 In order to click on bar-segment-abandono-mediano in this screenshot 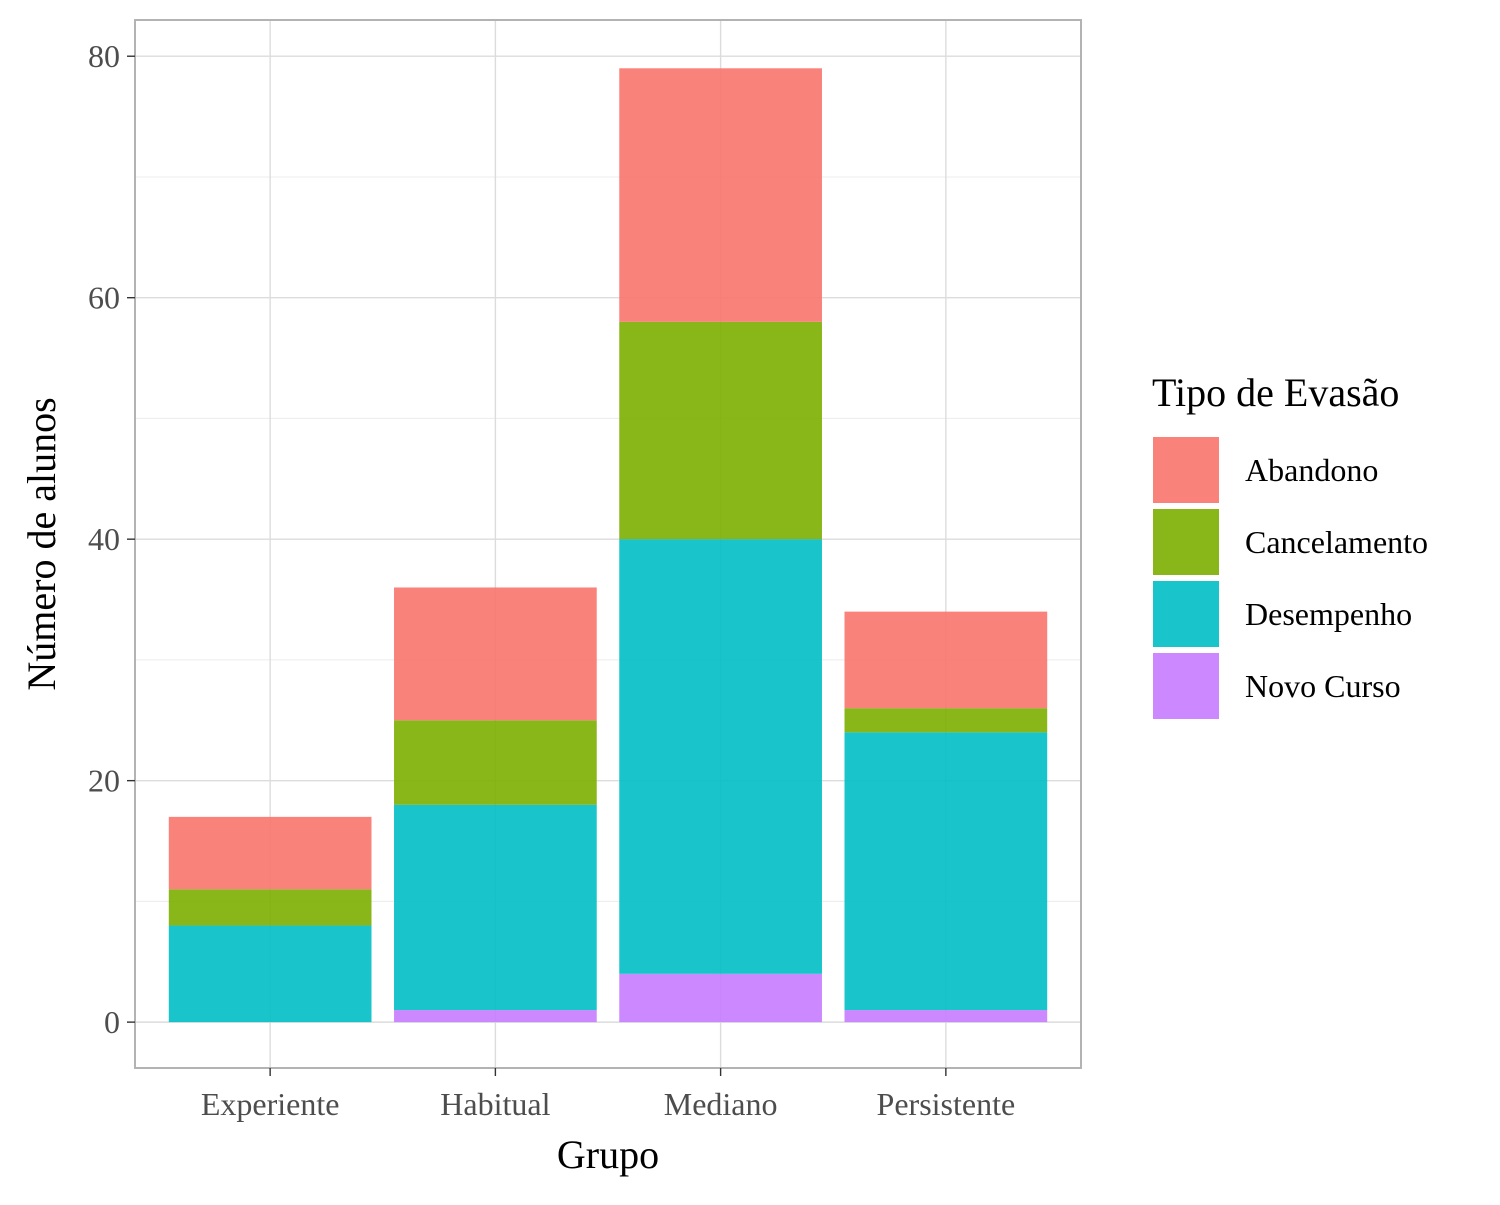, I will do `click(720, 195)`.